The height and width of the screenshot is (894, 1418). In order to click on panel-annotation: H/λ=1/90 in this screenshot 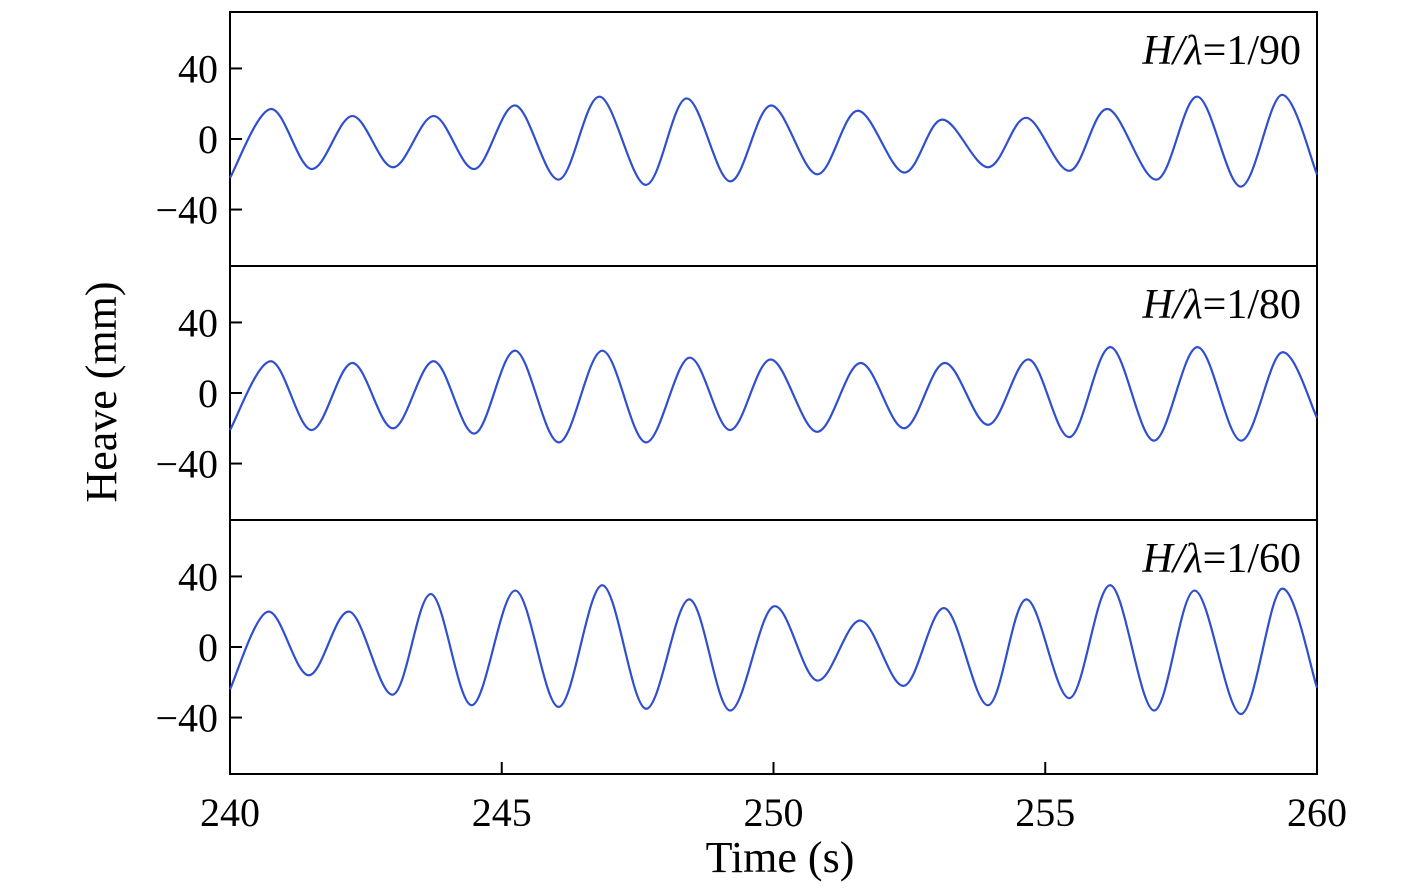, I will do `click(1221, 51)`.